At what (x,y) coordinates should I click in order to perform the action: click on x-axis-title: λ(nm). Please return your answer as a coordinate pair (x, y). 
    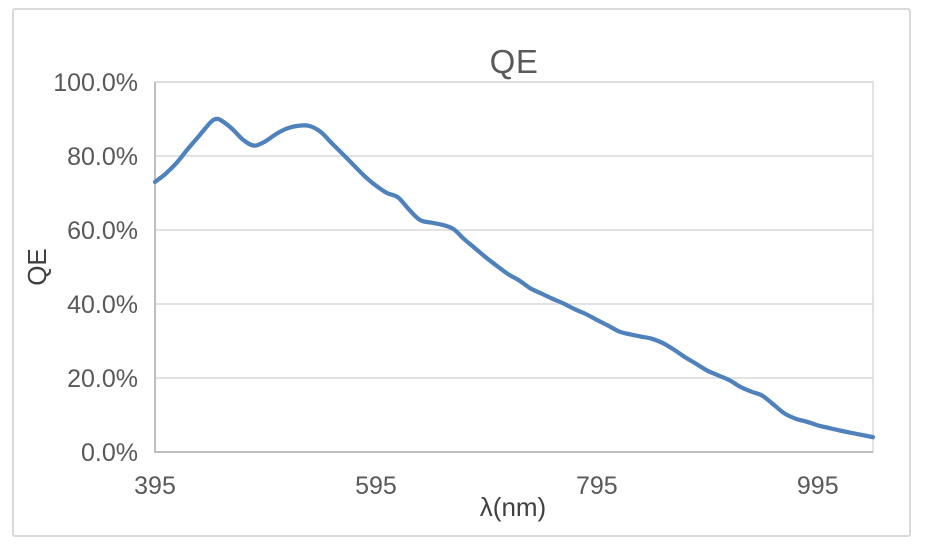
    Looking at the image, I should click on (513, 507).